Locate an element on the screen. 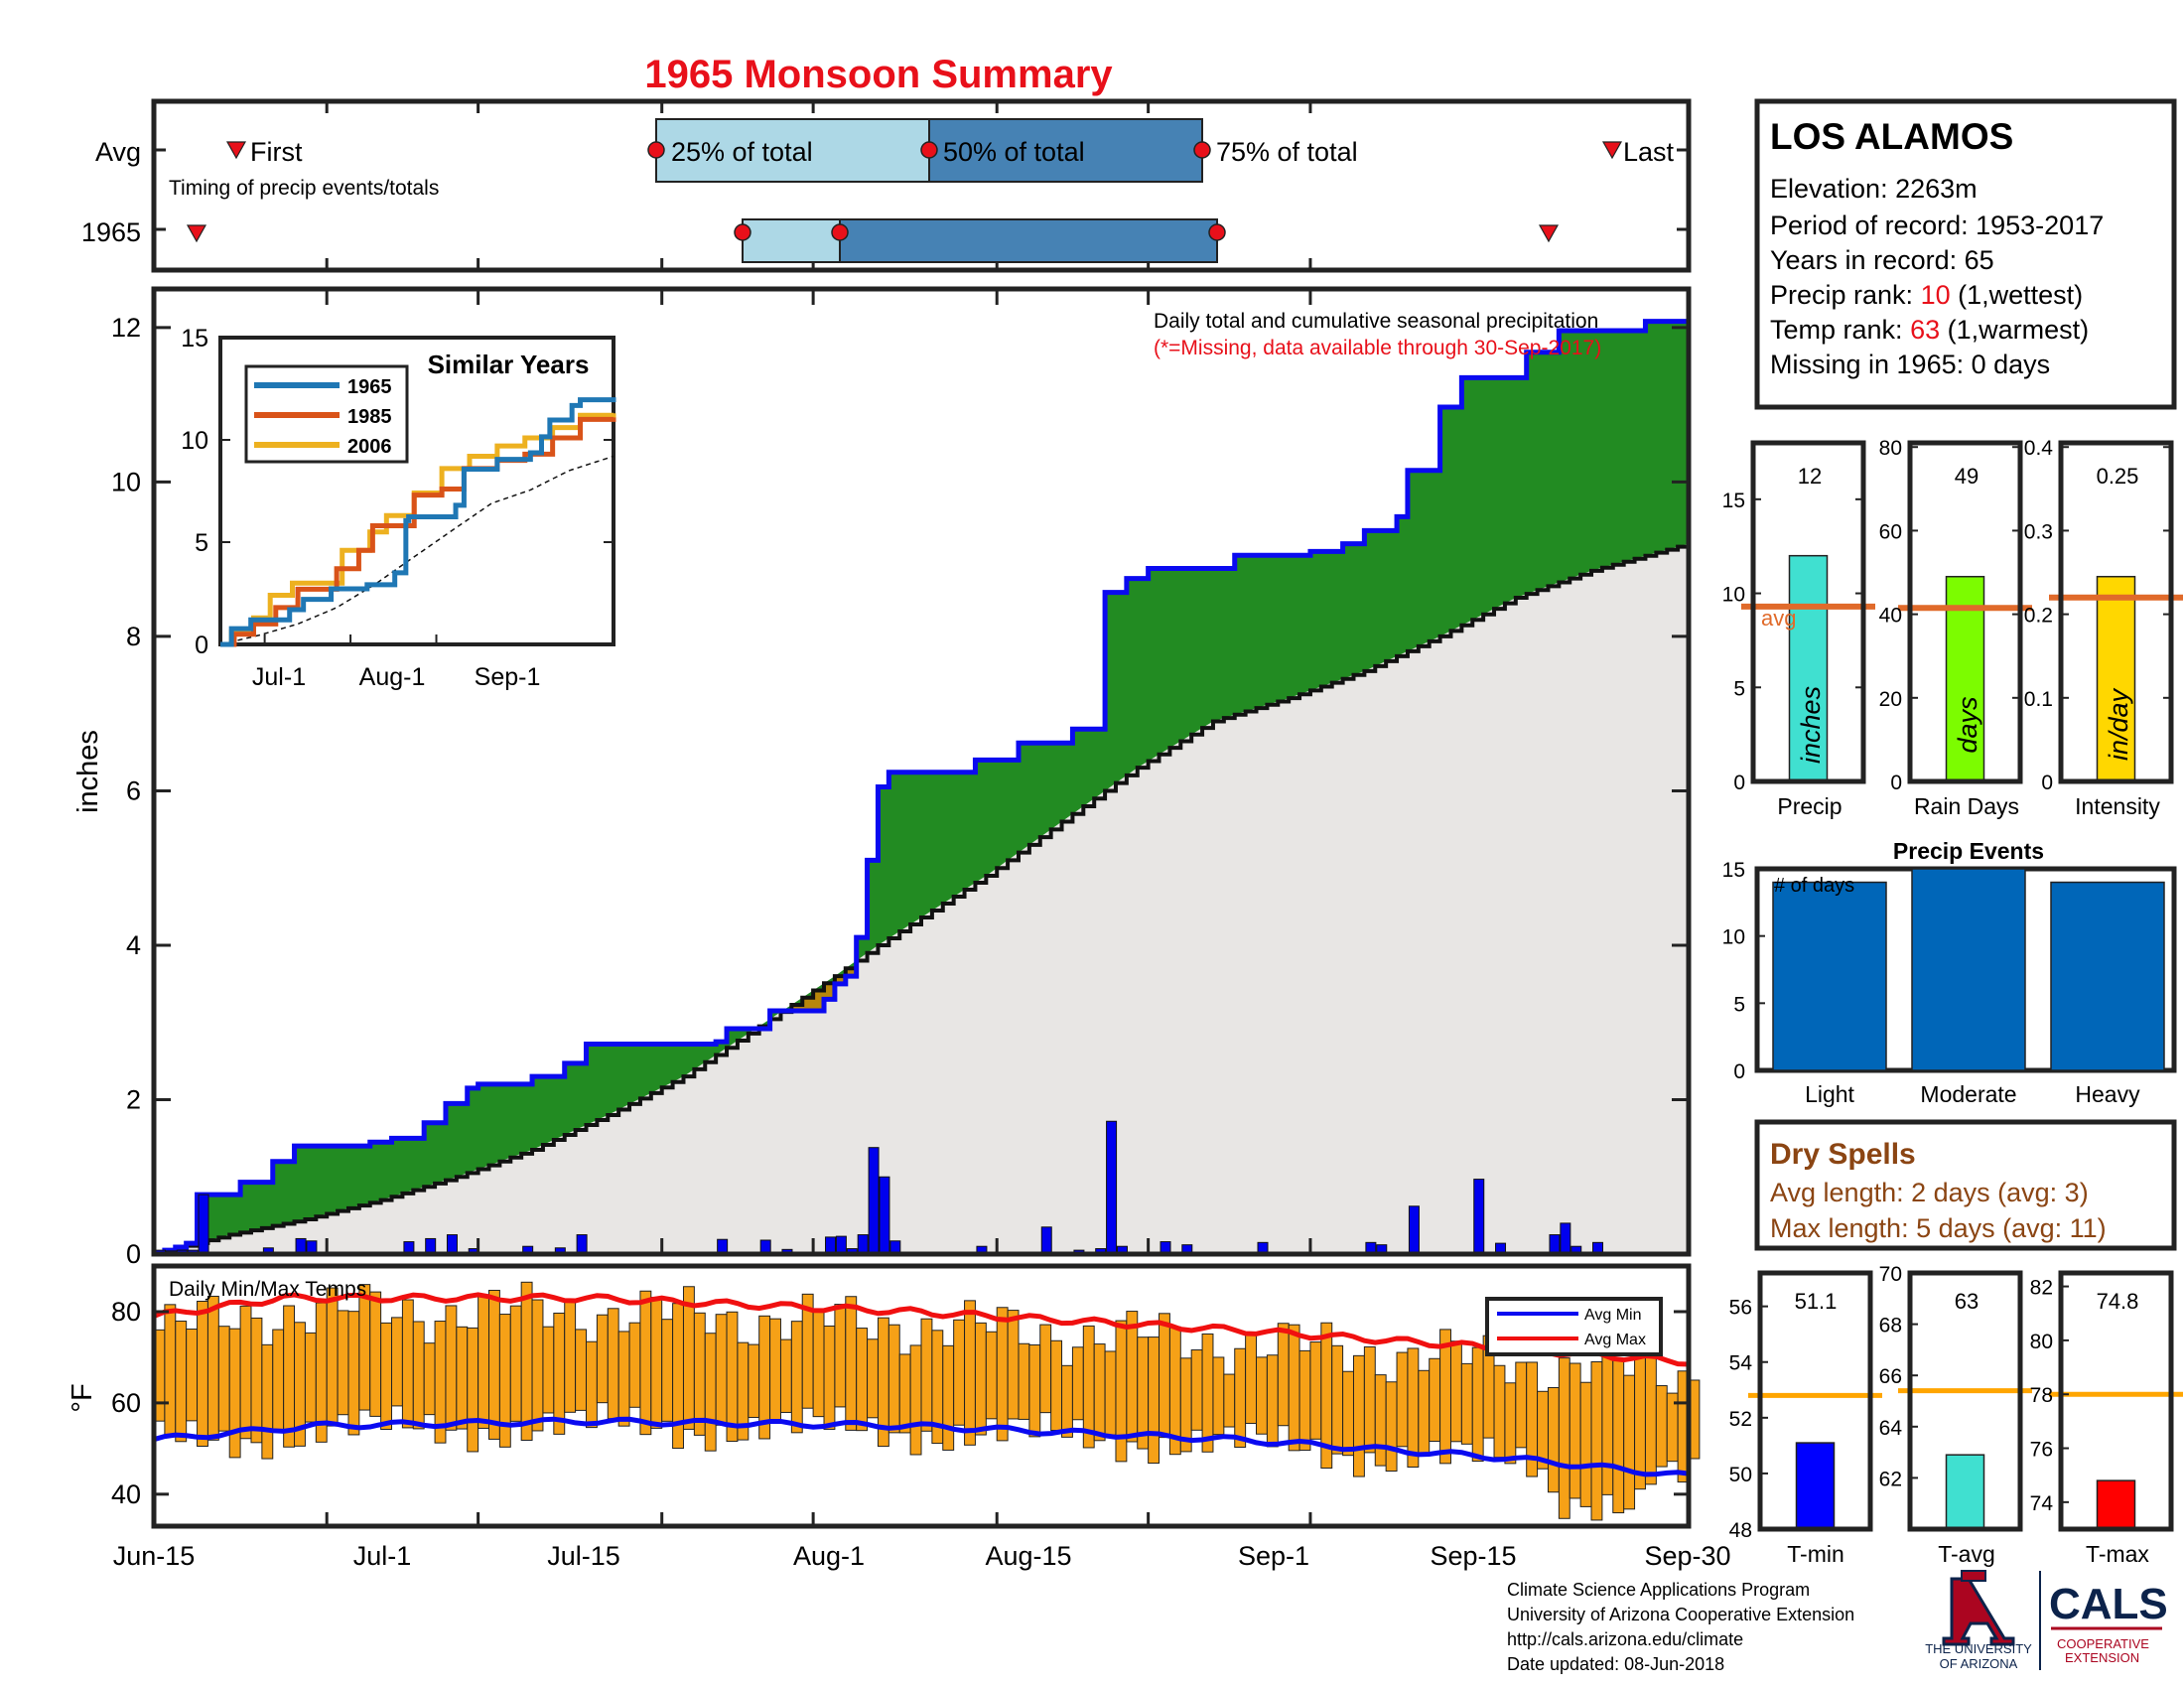  ua-a-icon is located at coordinates (1978, 1611).